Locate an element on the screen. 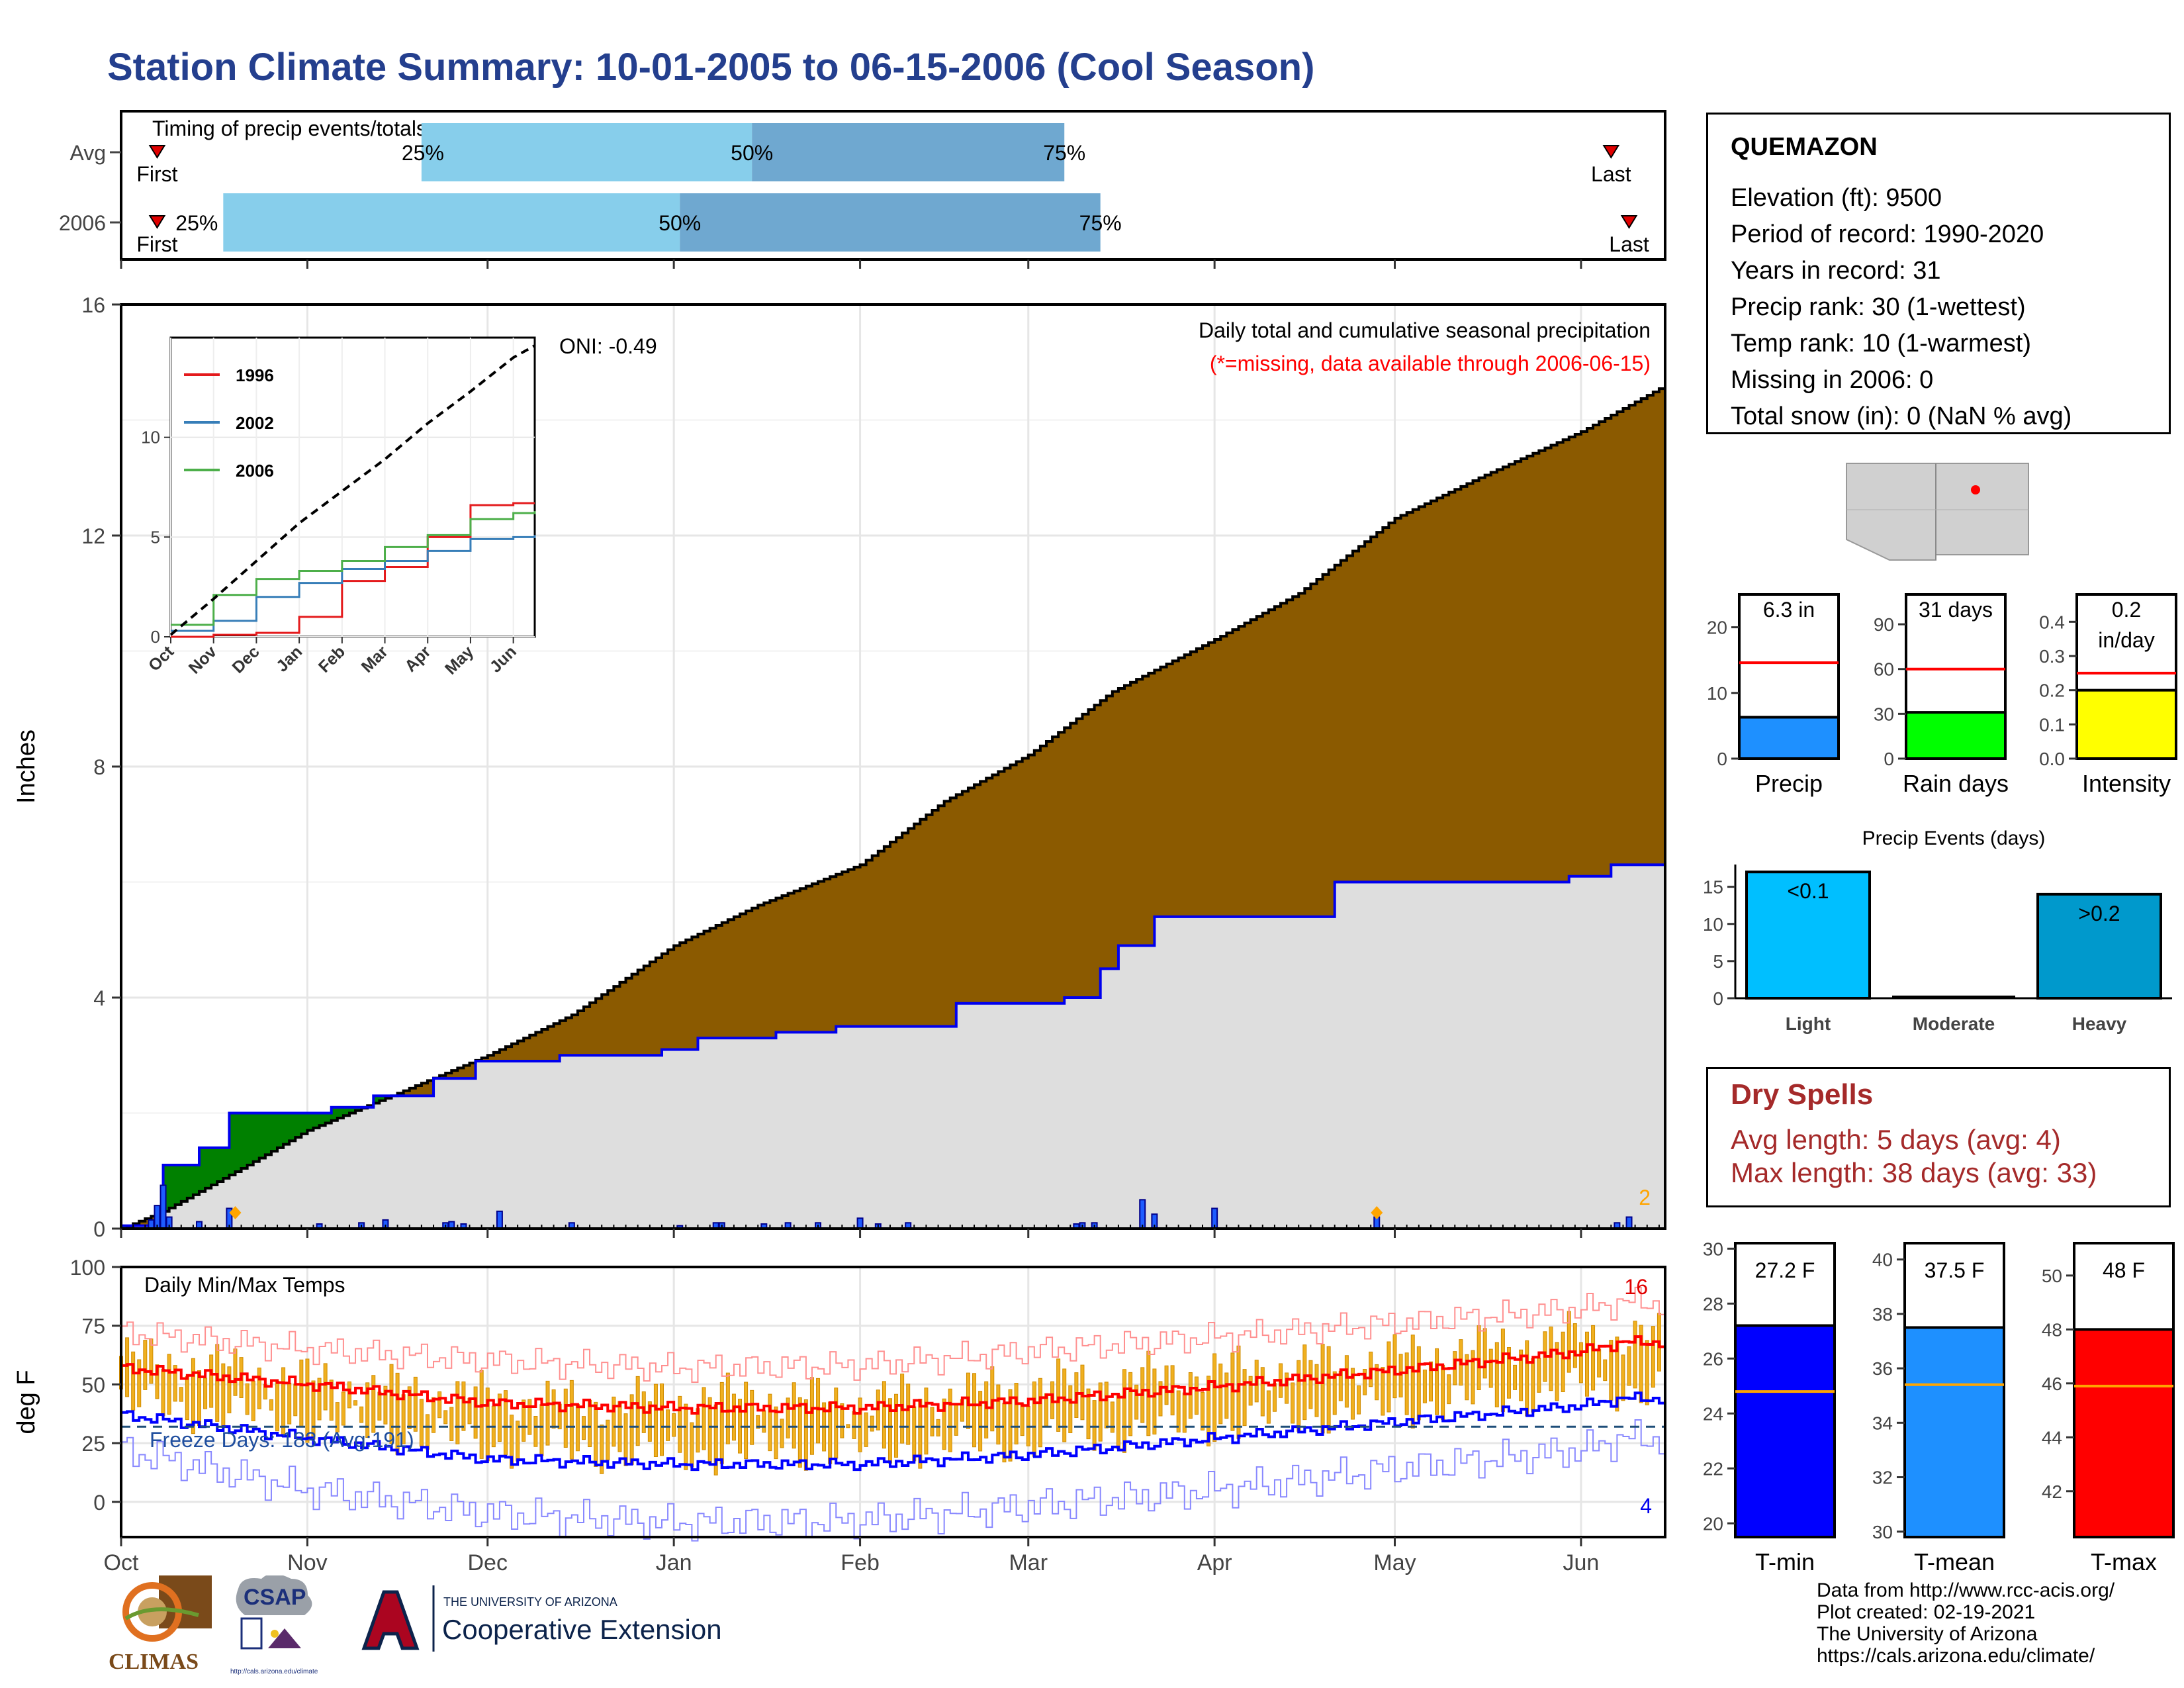 This screenshot has height=1688, width=2184. temp-y-tick-label: 50 is located at coordinates (93, 1385).